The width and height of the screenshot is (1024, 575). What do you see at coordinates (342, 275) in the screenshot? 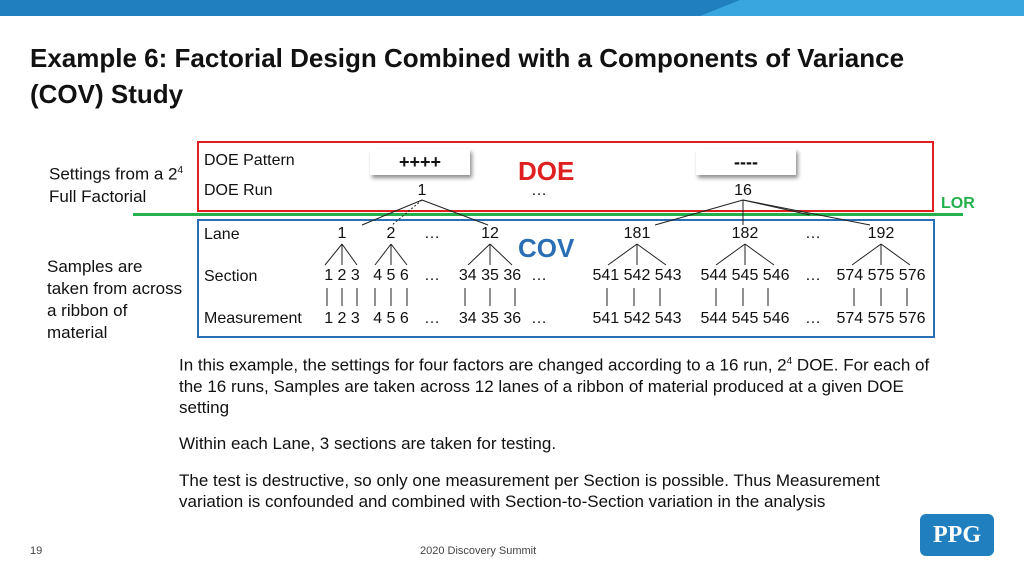
I see `section-group-1: 1 2 3` at bounding box center [342, 275].